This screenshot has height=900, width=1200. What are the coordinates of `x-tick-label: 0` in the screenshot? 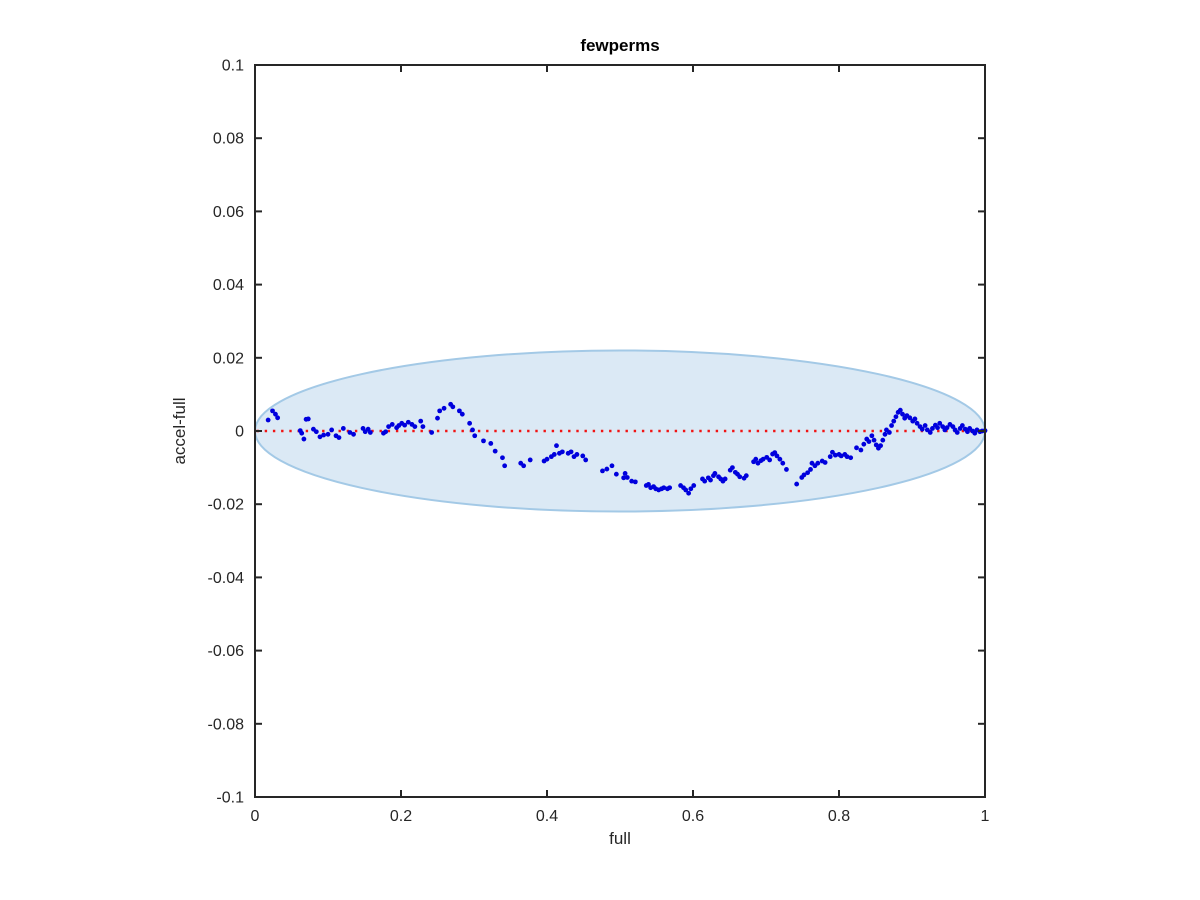 It's located at (255, 816).